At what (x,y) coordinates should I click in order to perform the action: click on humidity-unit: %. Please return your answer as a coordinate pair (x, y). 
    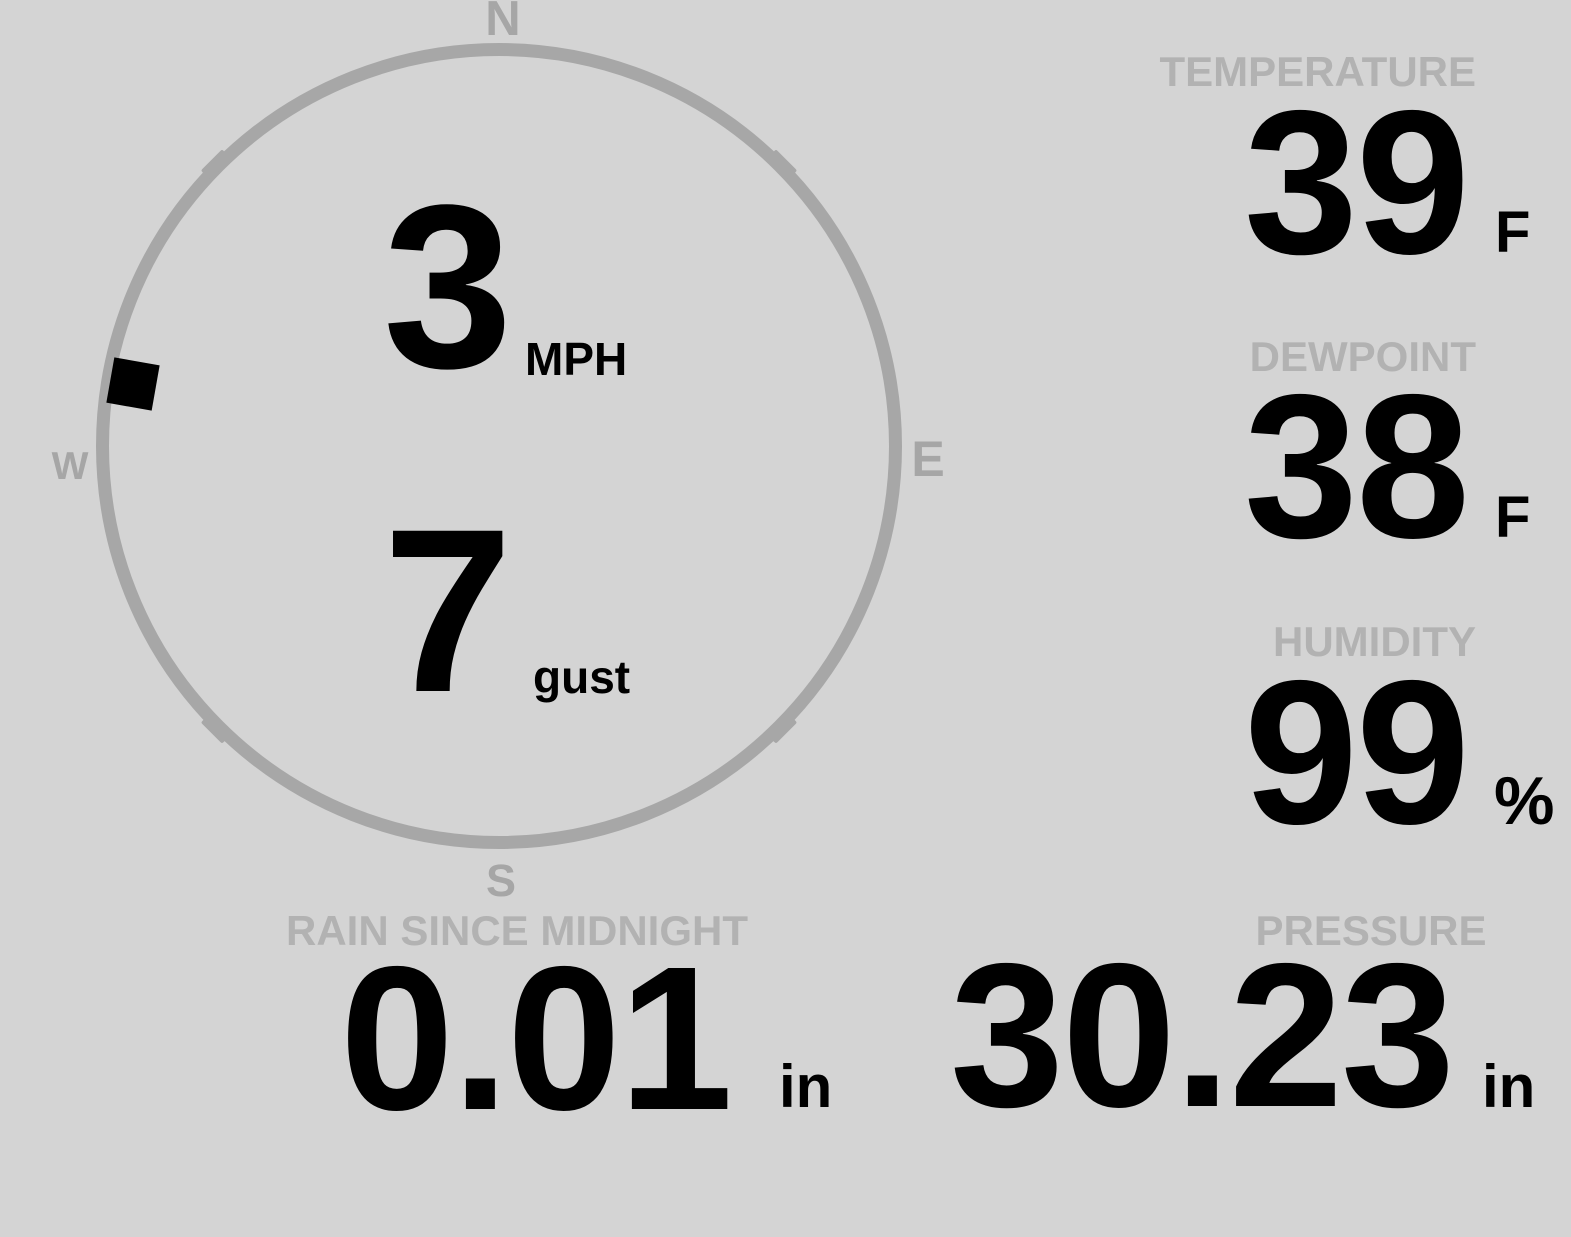
    Looking at the image, I should click on (1524, 801).